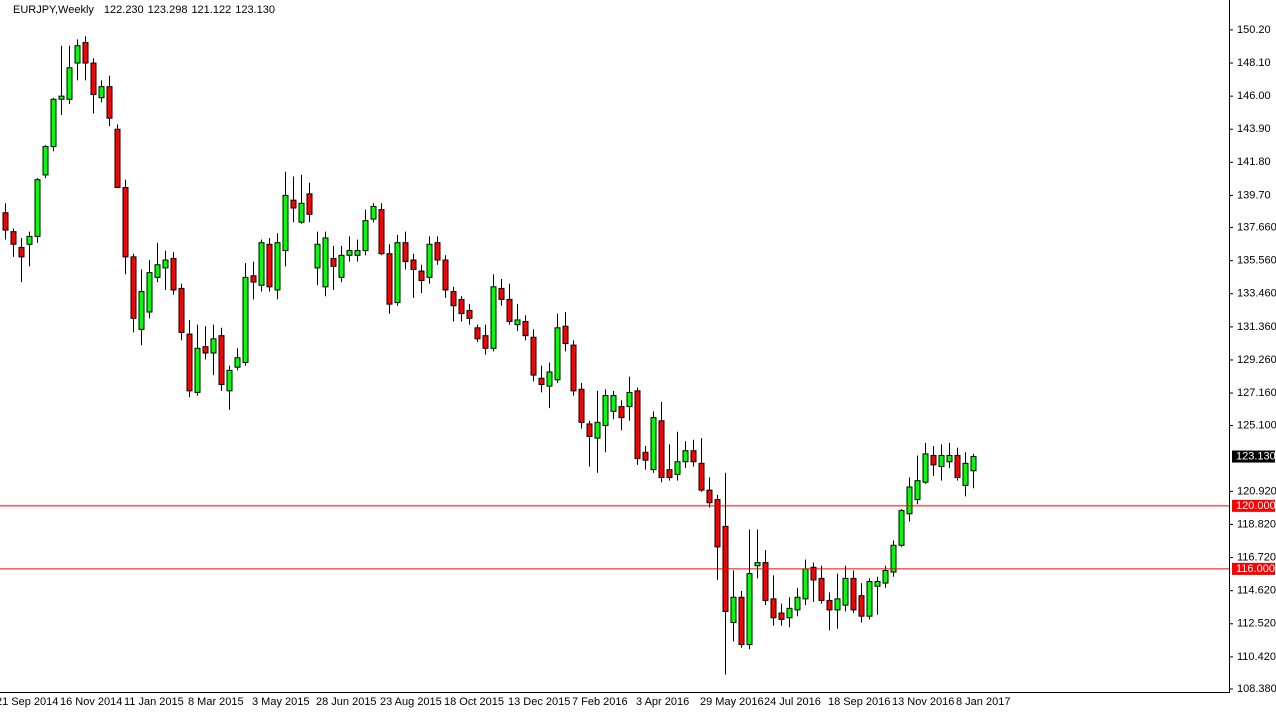  I want to click on y-tick-label: 108.380, so click(1256, 689).